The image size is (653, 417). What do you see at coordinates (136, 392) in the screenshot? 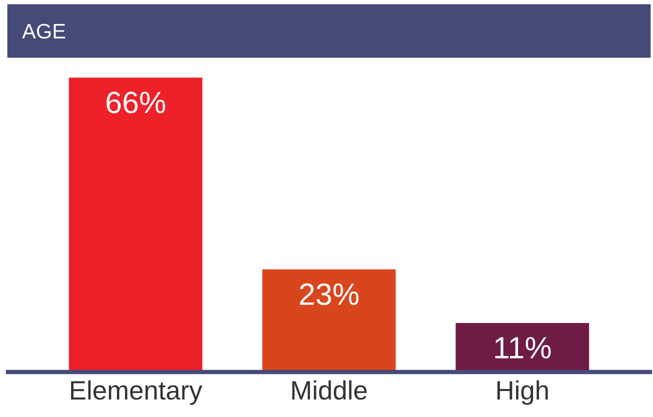
I see `x-tick-label: Elementary` at bounding box center [136, 392].